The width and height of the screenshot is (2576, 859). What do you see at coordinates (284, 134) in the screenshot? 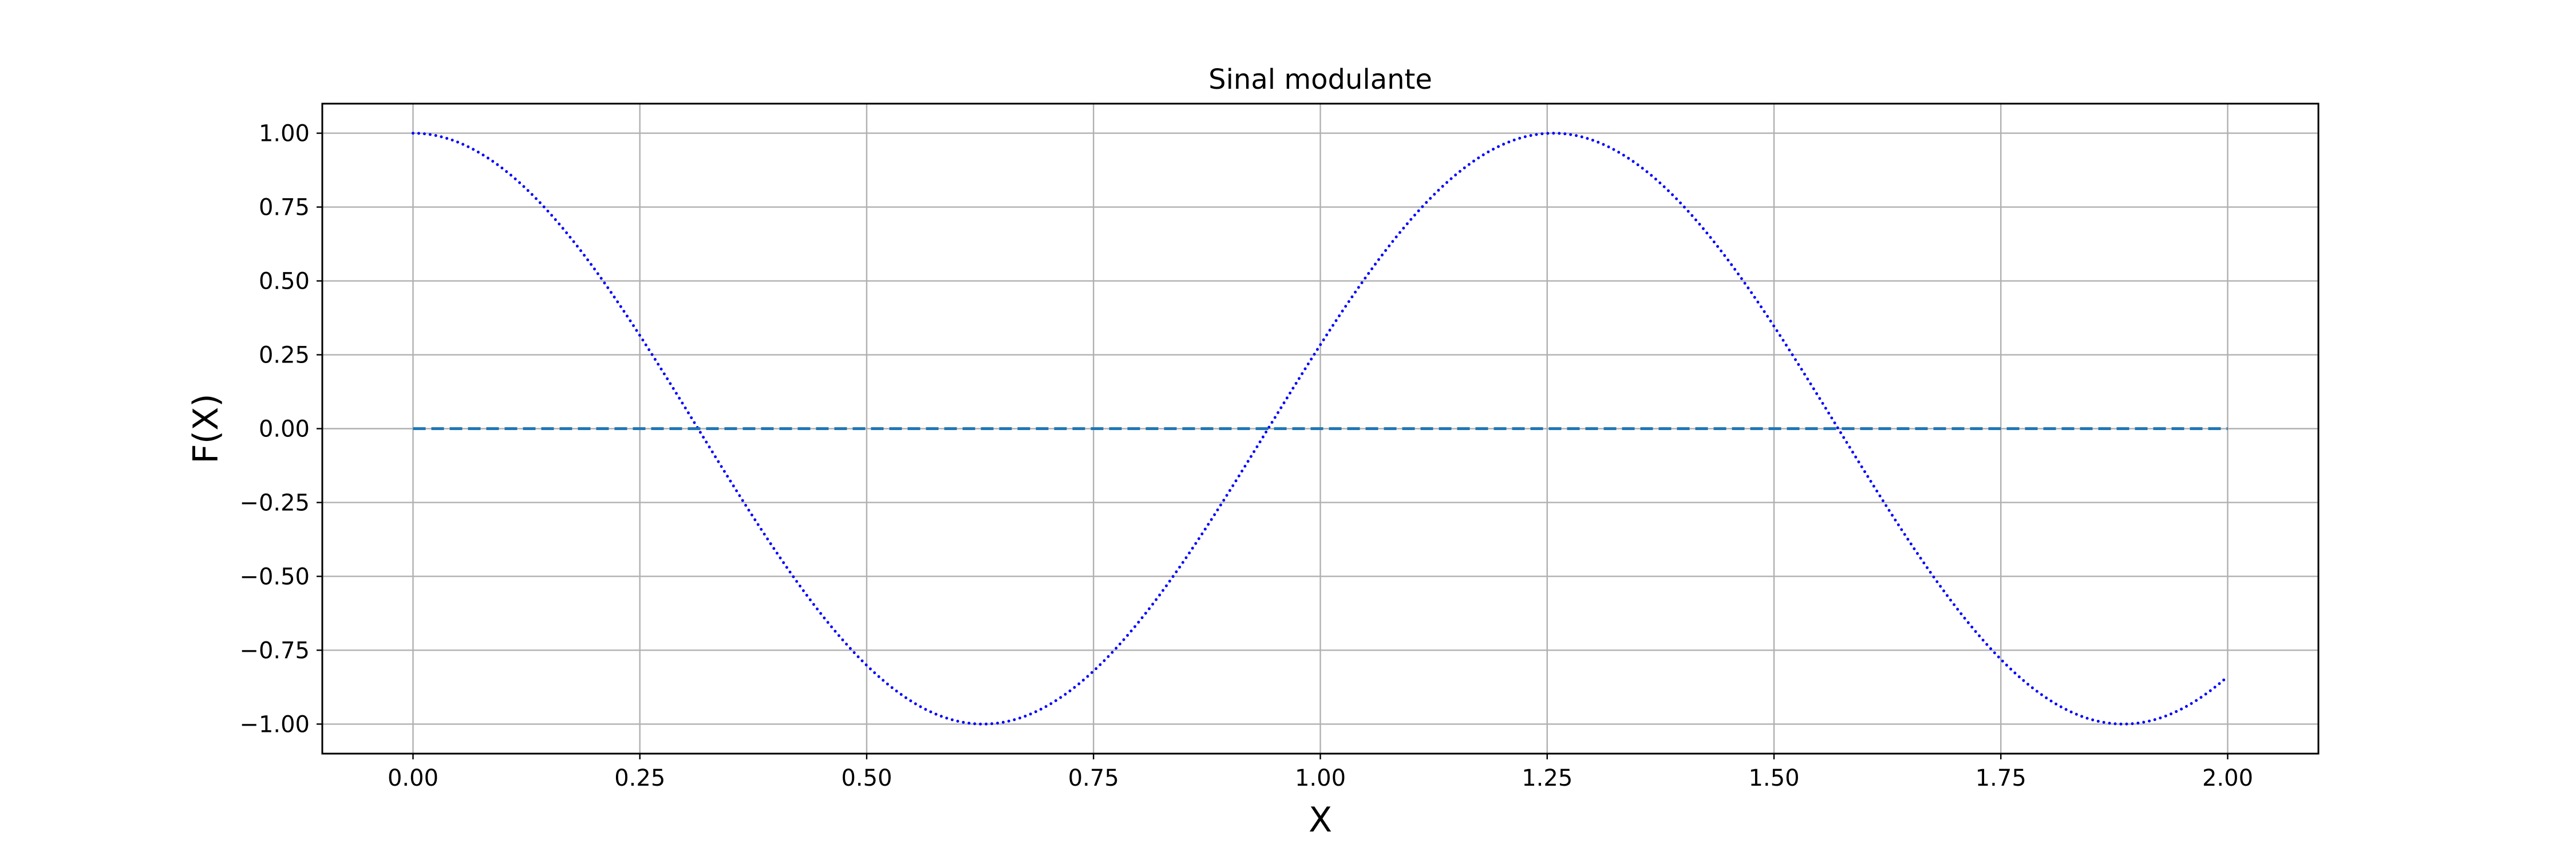
I see `y-tick-label: 1.00` at bounding box center [284, 134].